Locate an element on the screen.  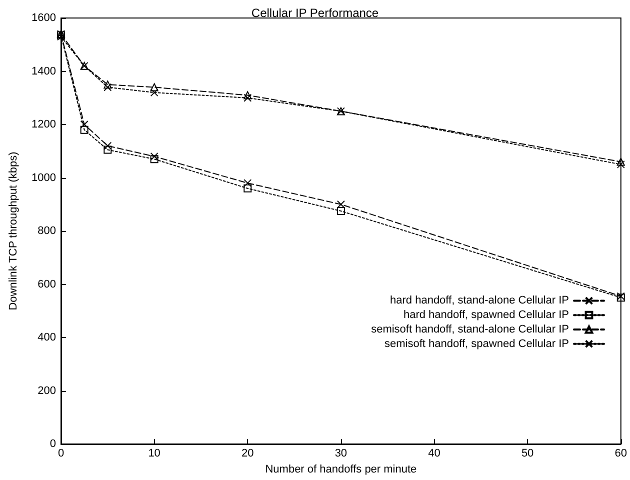
y-tick-label: 1000 is located at coordinates (44, 178).